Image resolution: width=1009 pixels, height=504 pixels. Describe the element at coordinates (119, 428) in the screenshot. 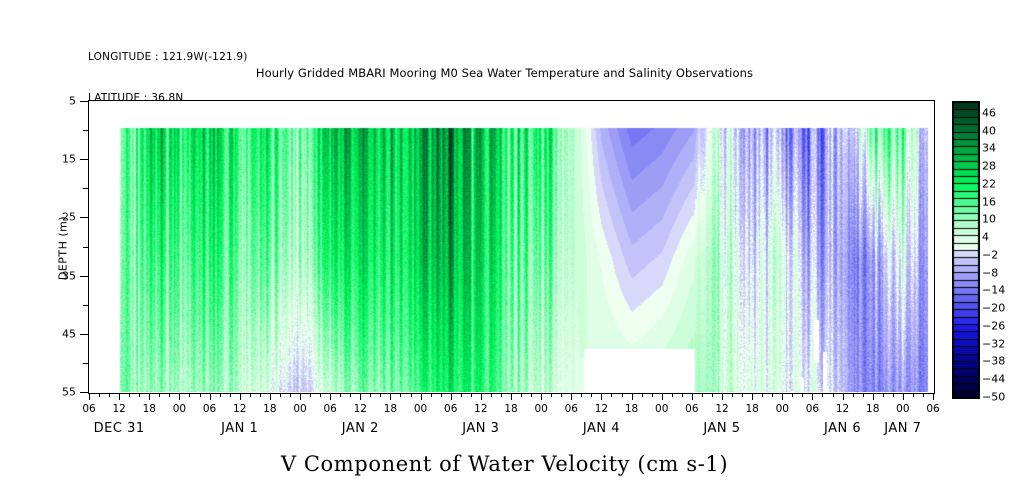

I see `x-day-label: DEC 31` at that location.